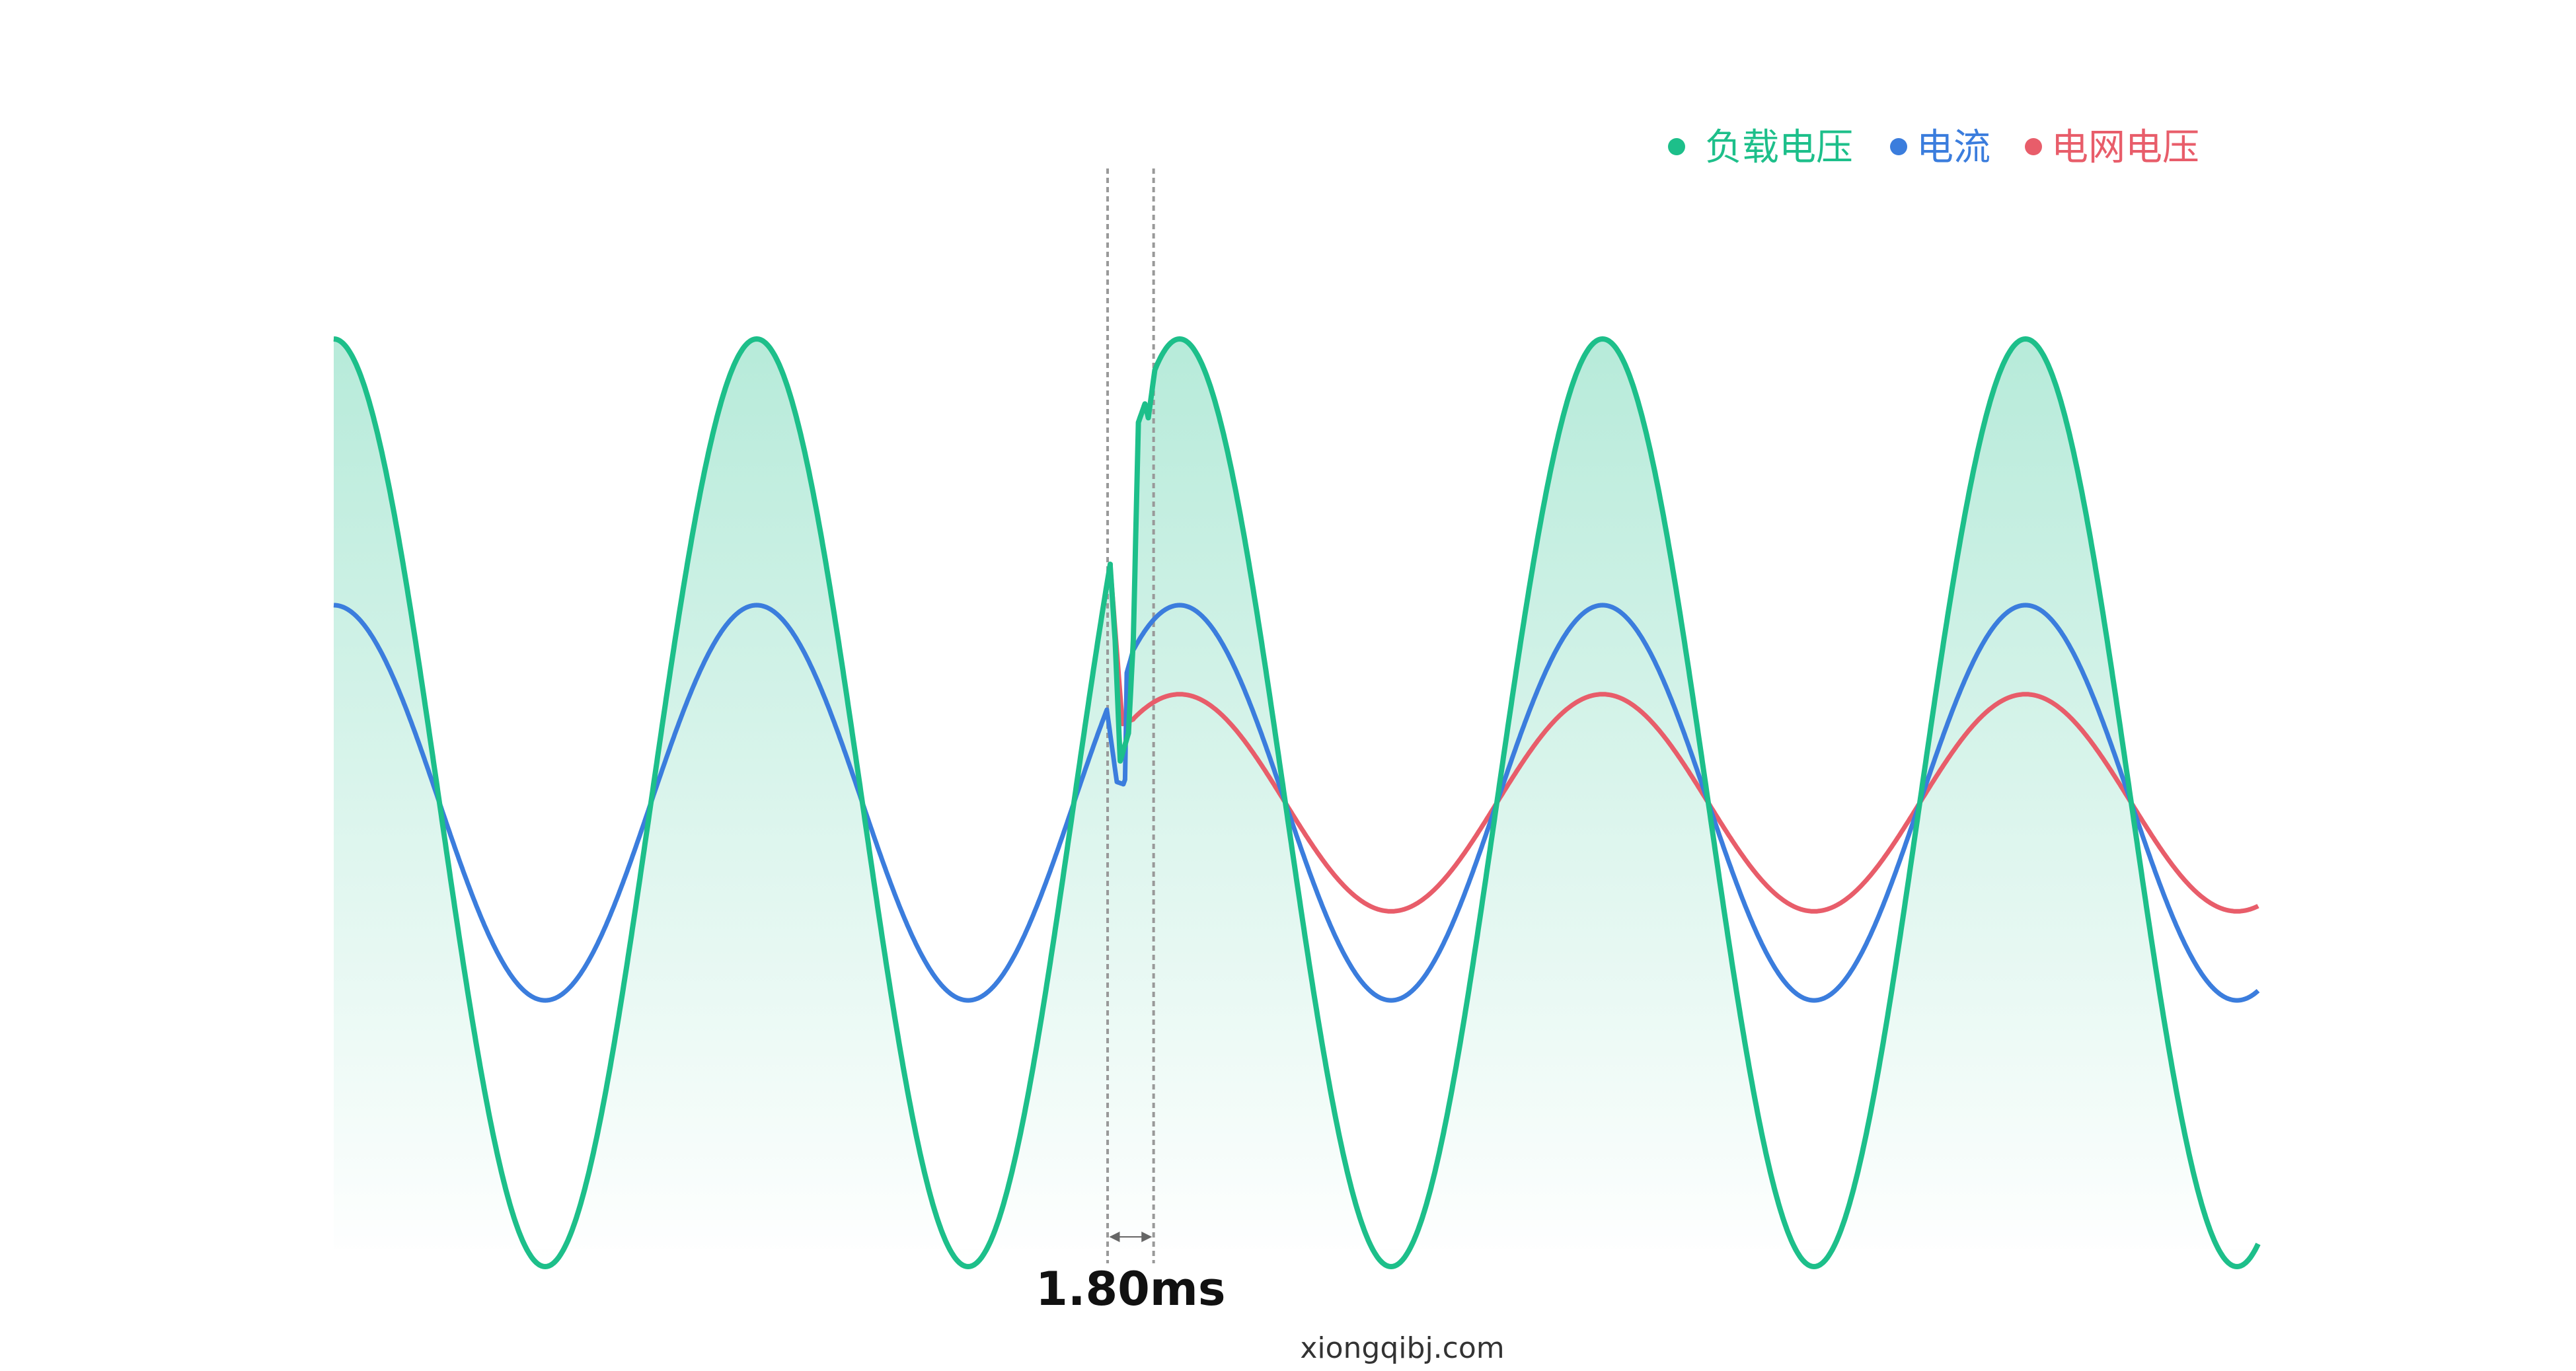  Describe the element at coordinates (1779, 147) in the screenshot. I see `legend-load-voltage: 负载电压` at that location.